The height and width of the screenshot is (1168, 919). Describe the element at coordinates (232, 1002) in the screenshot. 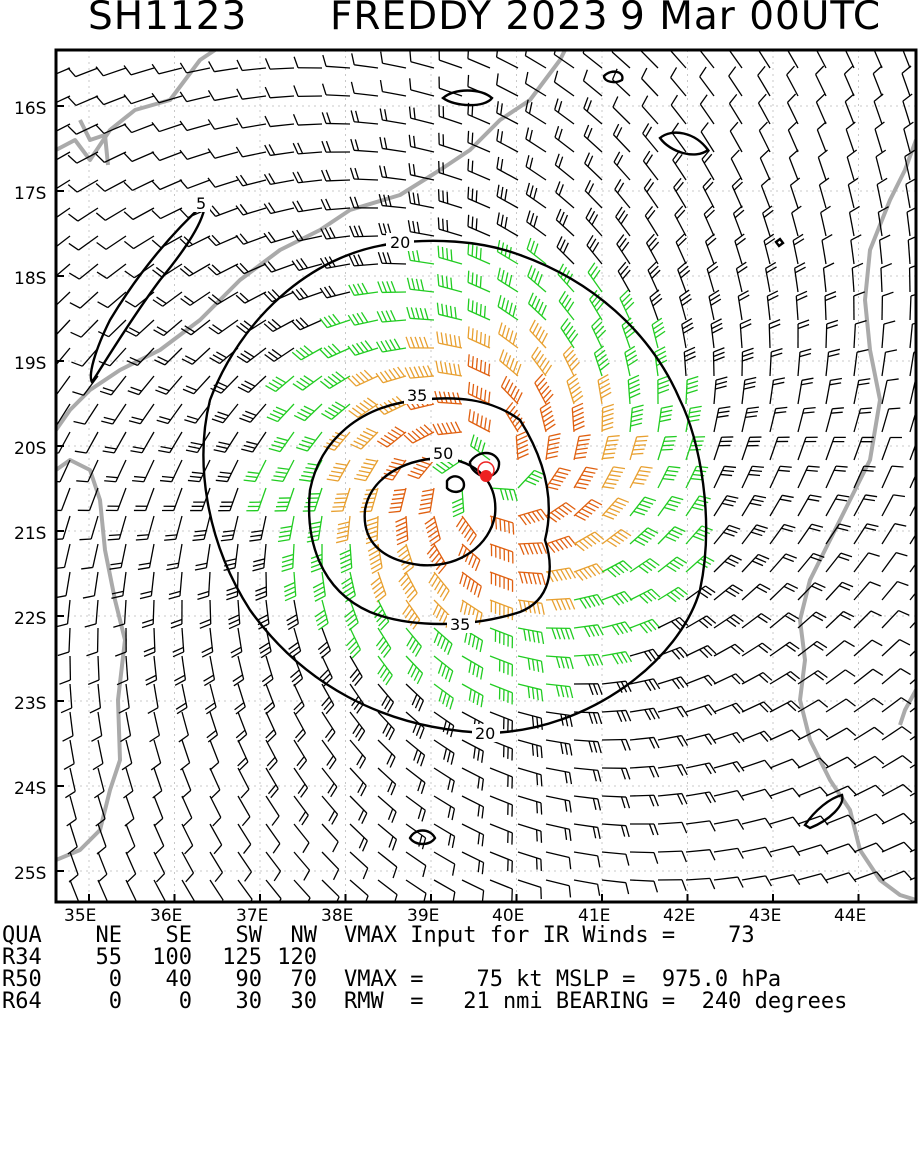

I see `col-sw: 30` at that location.